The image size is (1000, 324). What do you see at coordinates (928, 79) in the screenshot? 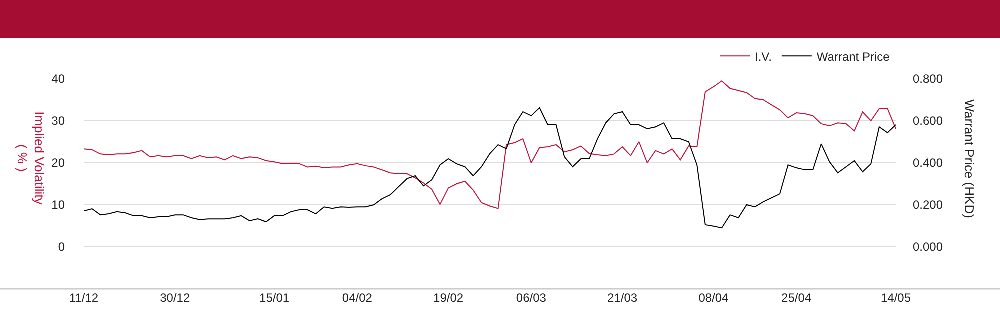
I see `y2-tick-label: 0.800` at bounding box center [928, 79].